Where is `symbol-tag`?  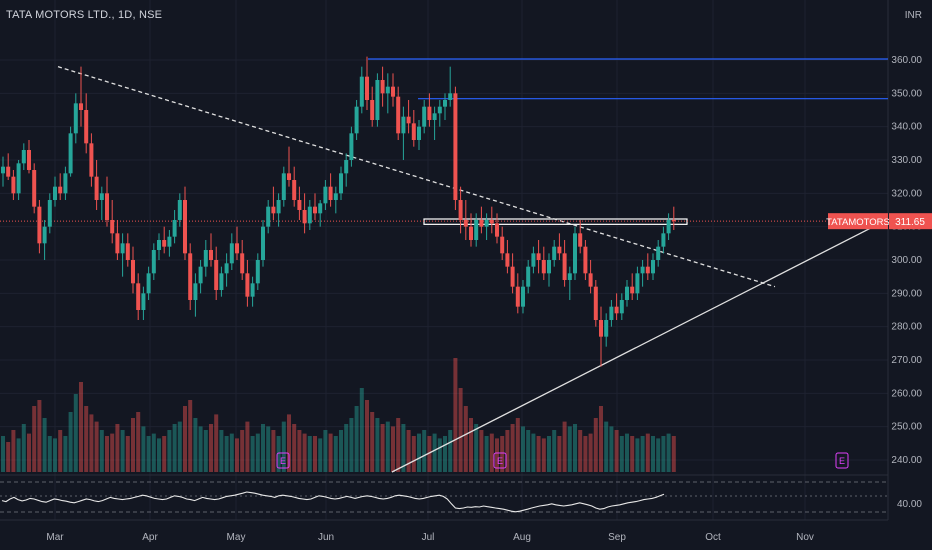 symbol-tag is located at coordinates (858, 221).